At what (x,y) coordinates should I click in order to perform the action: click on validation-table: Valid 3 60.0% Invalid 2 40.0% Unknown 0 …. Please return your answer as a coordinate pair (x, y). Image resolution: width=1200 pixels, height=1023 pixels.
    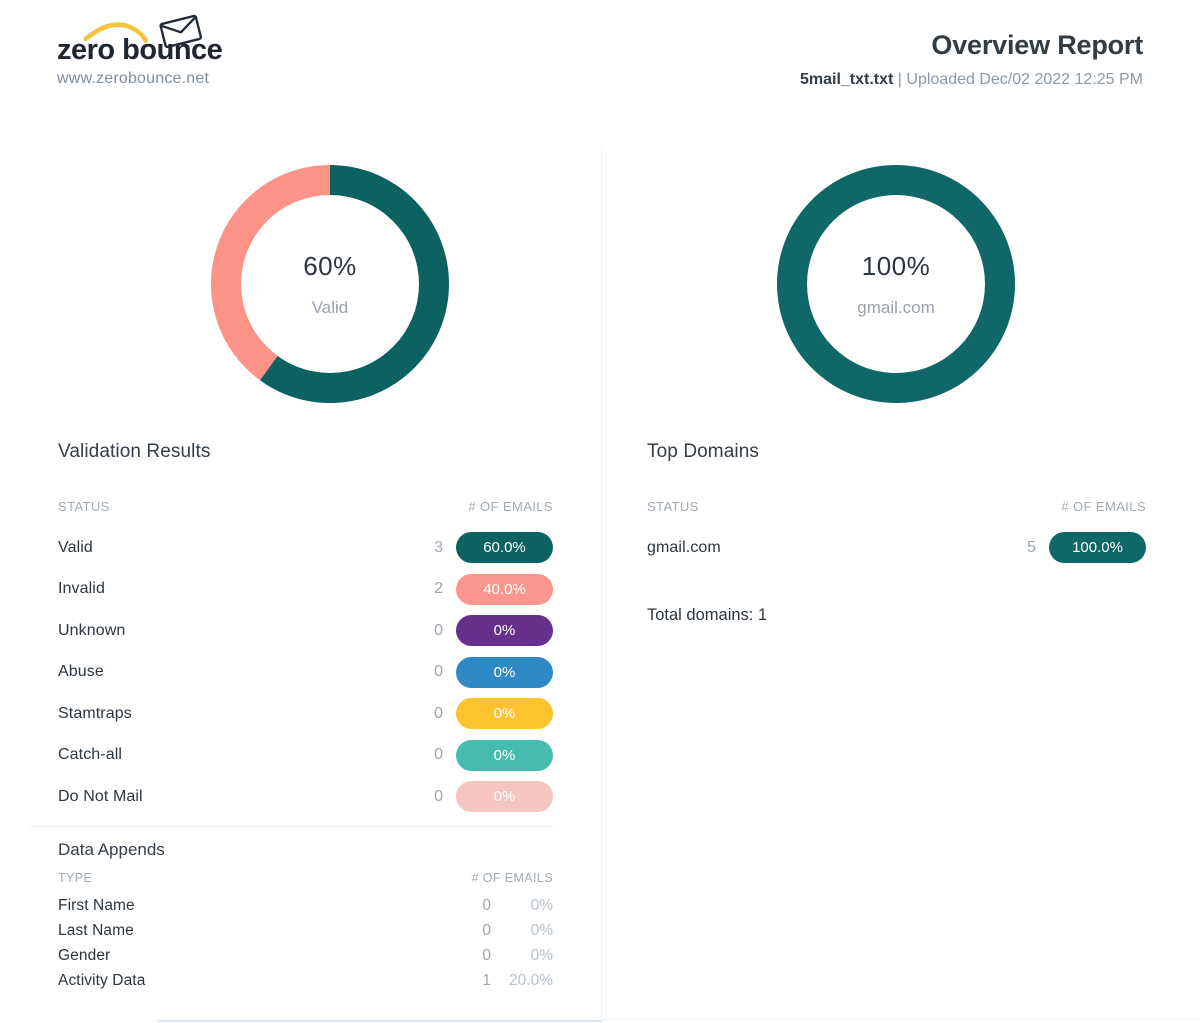
    Looking at the image, I should click on (305, 672).